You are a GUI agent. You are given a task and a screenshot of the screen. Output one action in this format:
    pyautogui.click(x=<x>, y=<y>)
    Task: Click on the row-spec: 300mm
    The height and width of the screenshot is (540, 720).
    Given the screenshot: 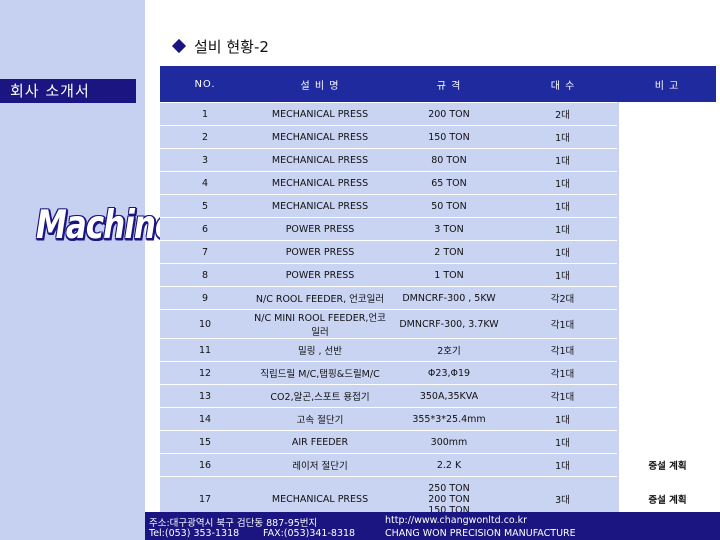 What is the action you would take?
    pyautogui.click(x=449, y=442)
    